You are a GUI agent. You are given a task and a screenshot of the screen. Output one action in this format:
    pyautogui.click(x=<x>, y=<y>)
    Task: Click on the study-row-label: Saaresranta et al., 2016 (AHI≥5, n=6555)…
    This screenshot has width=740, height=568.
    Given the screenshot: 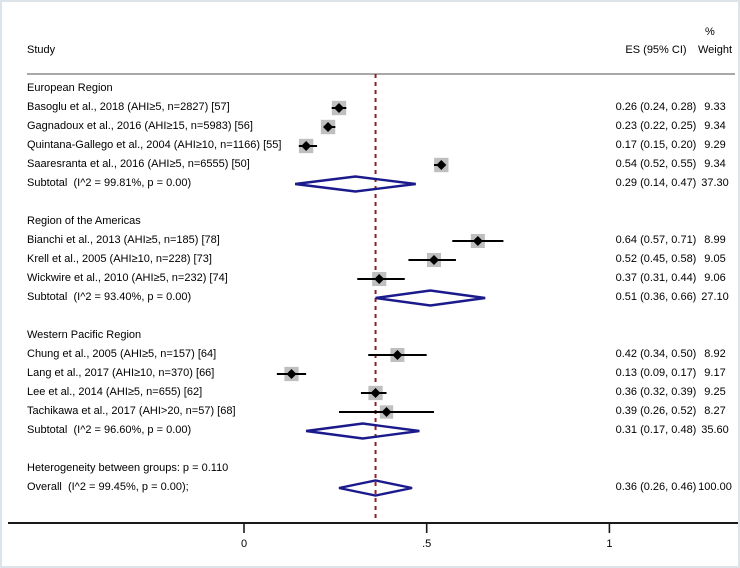 What is the action you would take?
    pyautogui.click(x=138, y=164)
    